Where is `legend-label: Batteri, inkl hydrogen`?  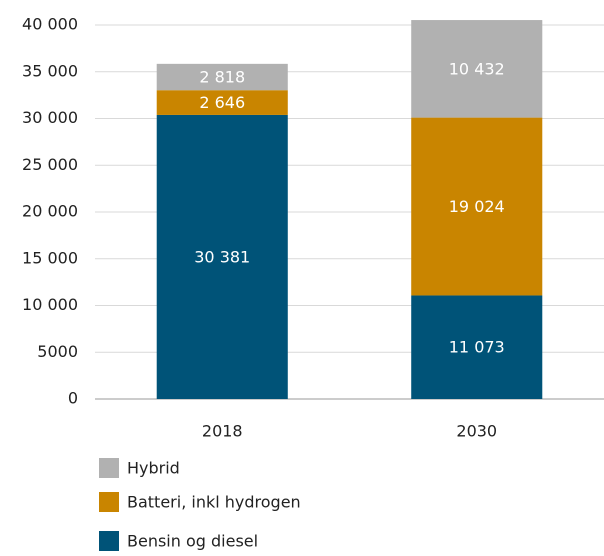 legend-label: Batteri, inkl hydrogen is located at coordinates (214, 502).